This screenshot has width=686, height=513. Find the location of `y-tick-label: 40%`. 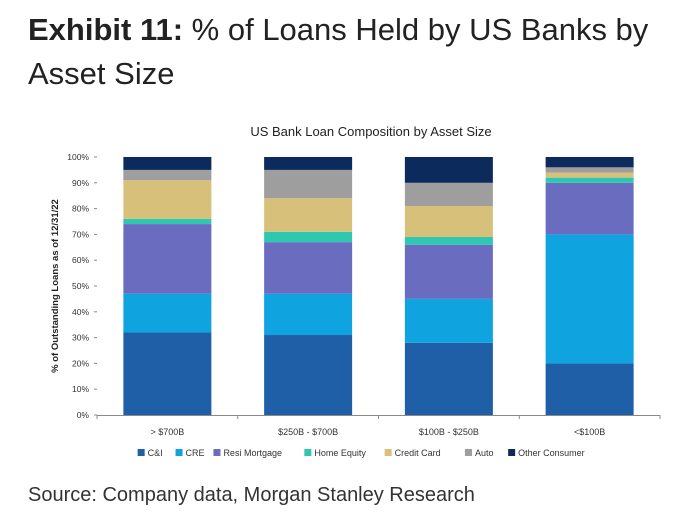

y-tick-label: 40% is located at coordinates (80, 312).